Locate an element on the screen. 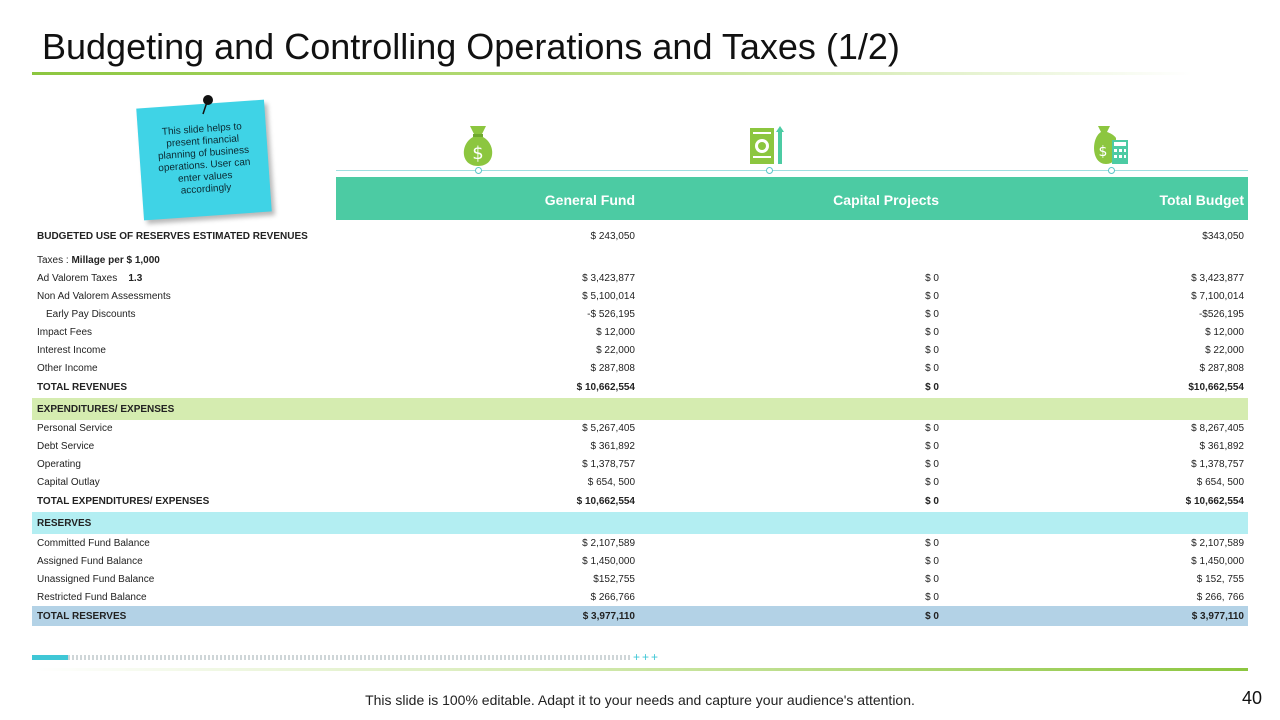 The image size is (1280, 720). total-budget-value: $ 8,267,405 is located at coordinates (1217, 428).